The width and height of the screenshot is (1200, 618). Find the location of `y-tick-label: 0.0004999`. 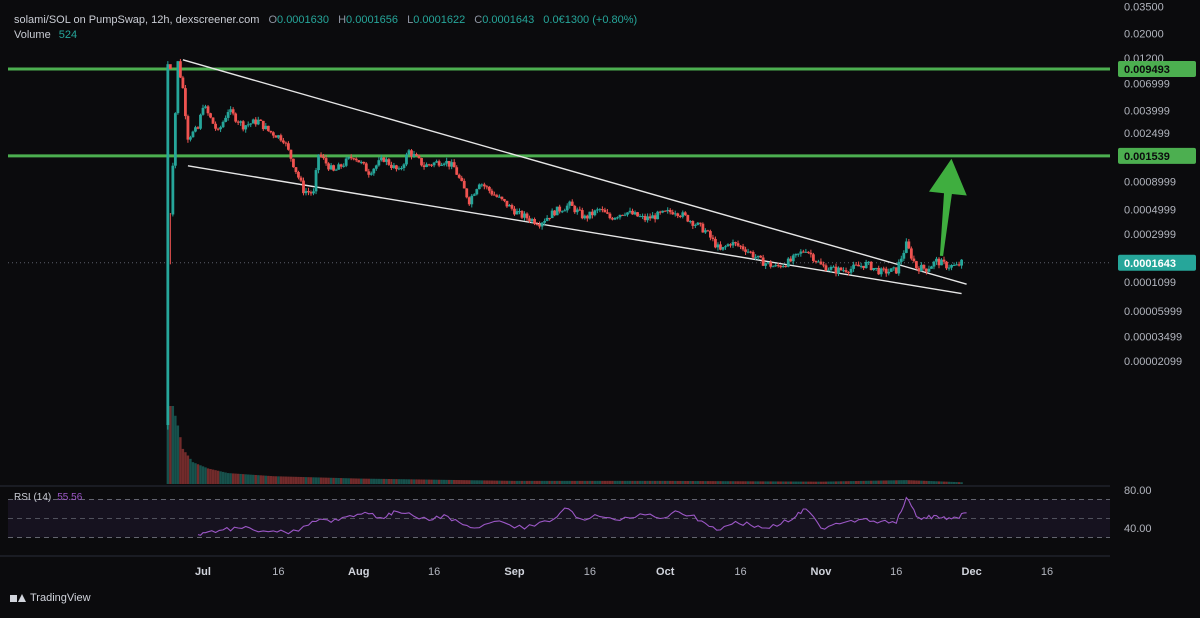

y-tick-label: 0.0004999 is located at coordinates (1150, 211).